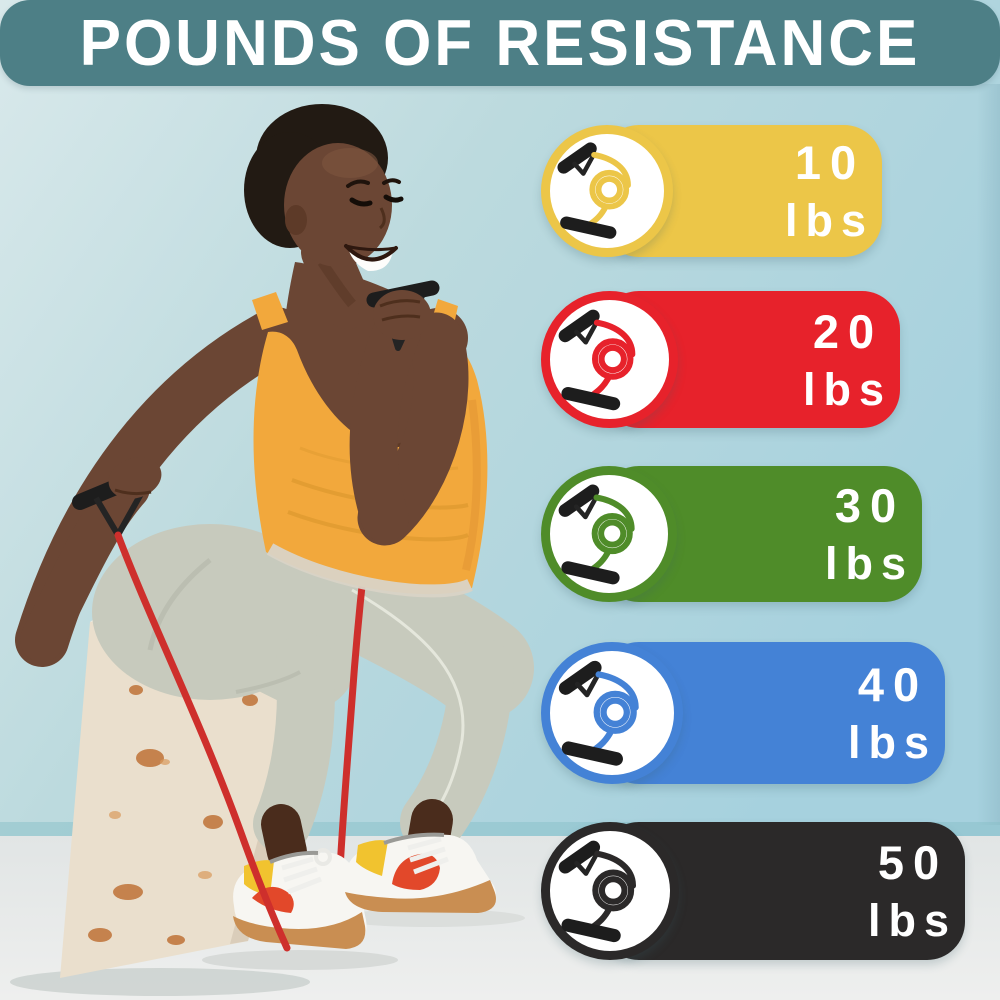 The image size is (1000, 1000). I want to click on weight-value: 30, so click(870, 505).